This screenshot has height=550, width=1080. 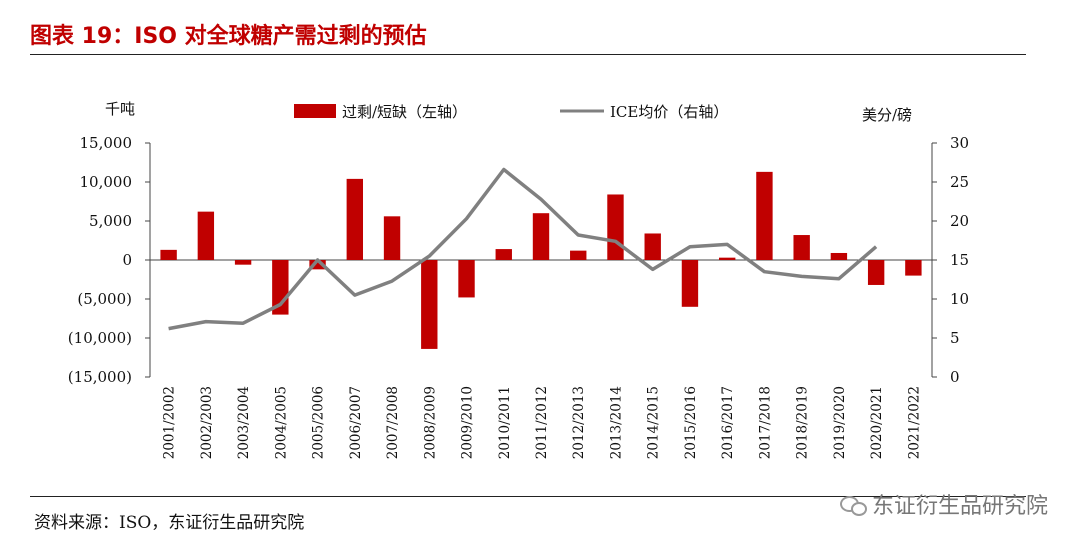 What do you see at coordinates (959, 299) in the screenshot?
I see `right-tick-label: 10` at bounding box center [959, 299].